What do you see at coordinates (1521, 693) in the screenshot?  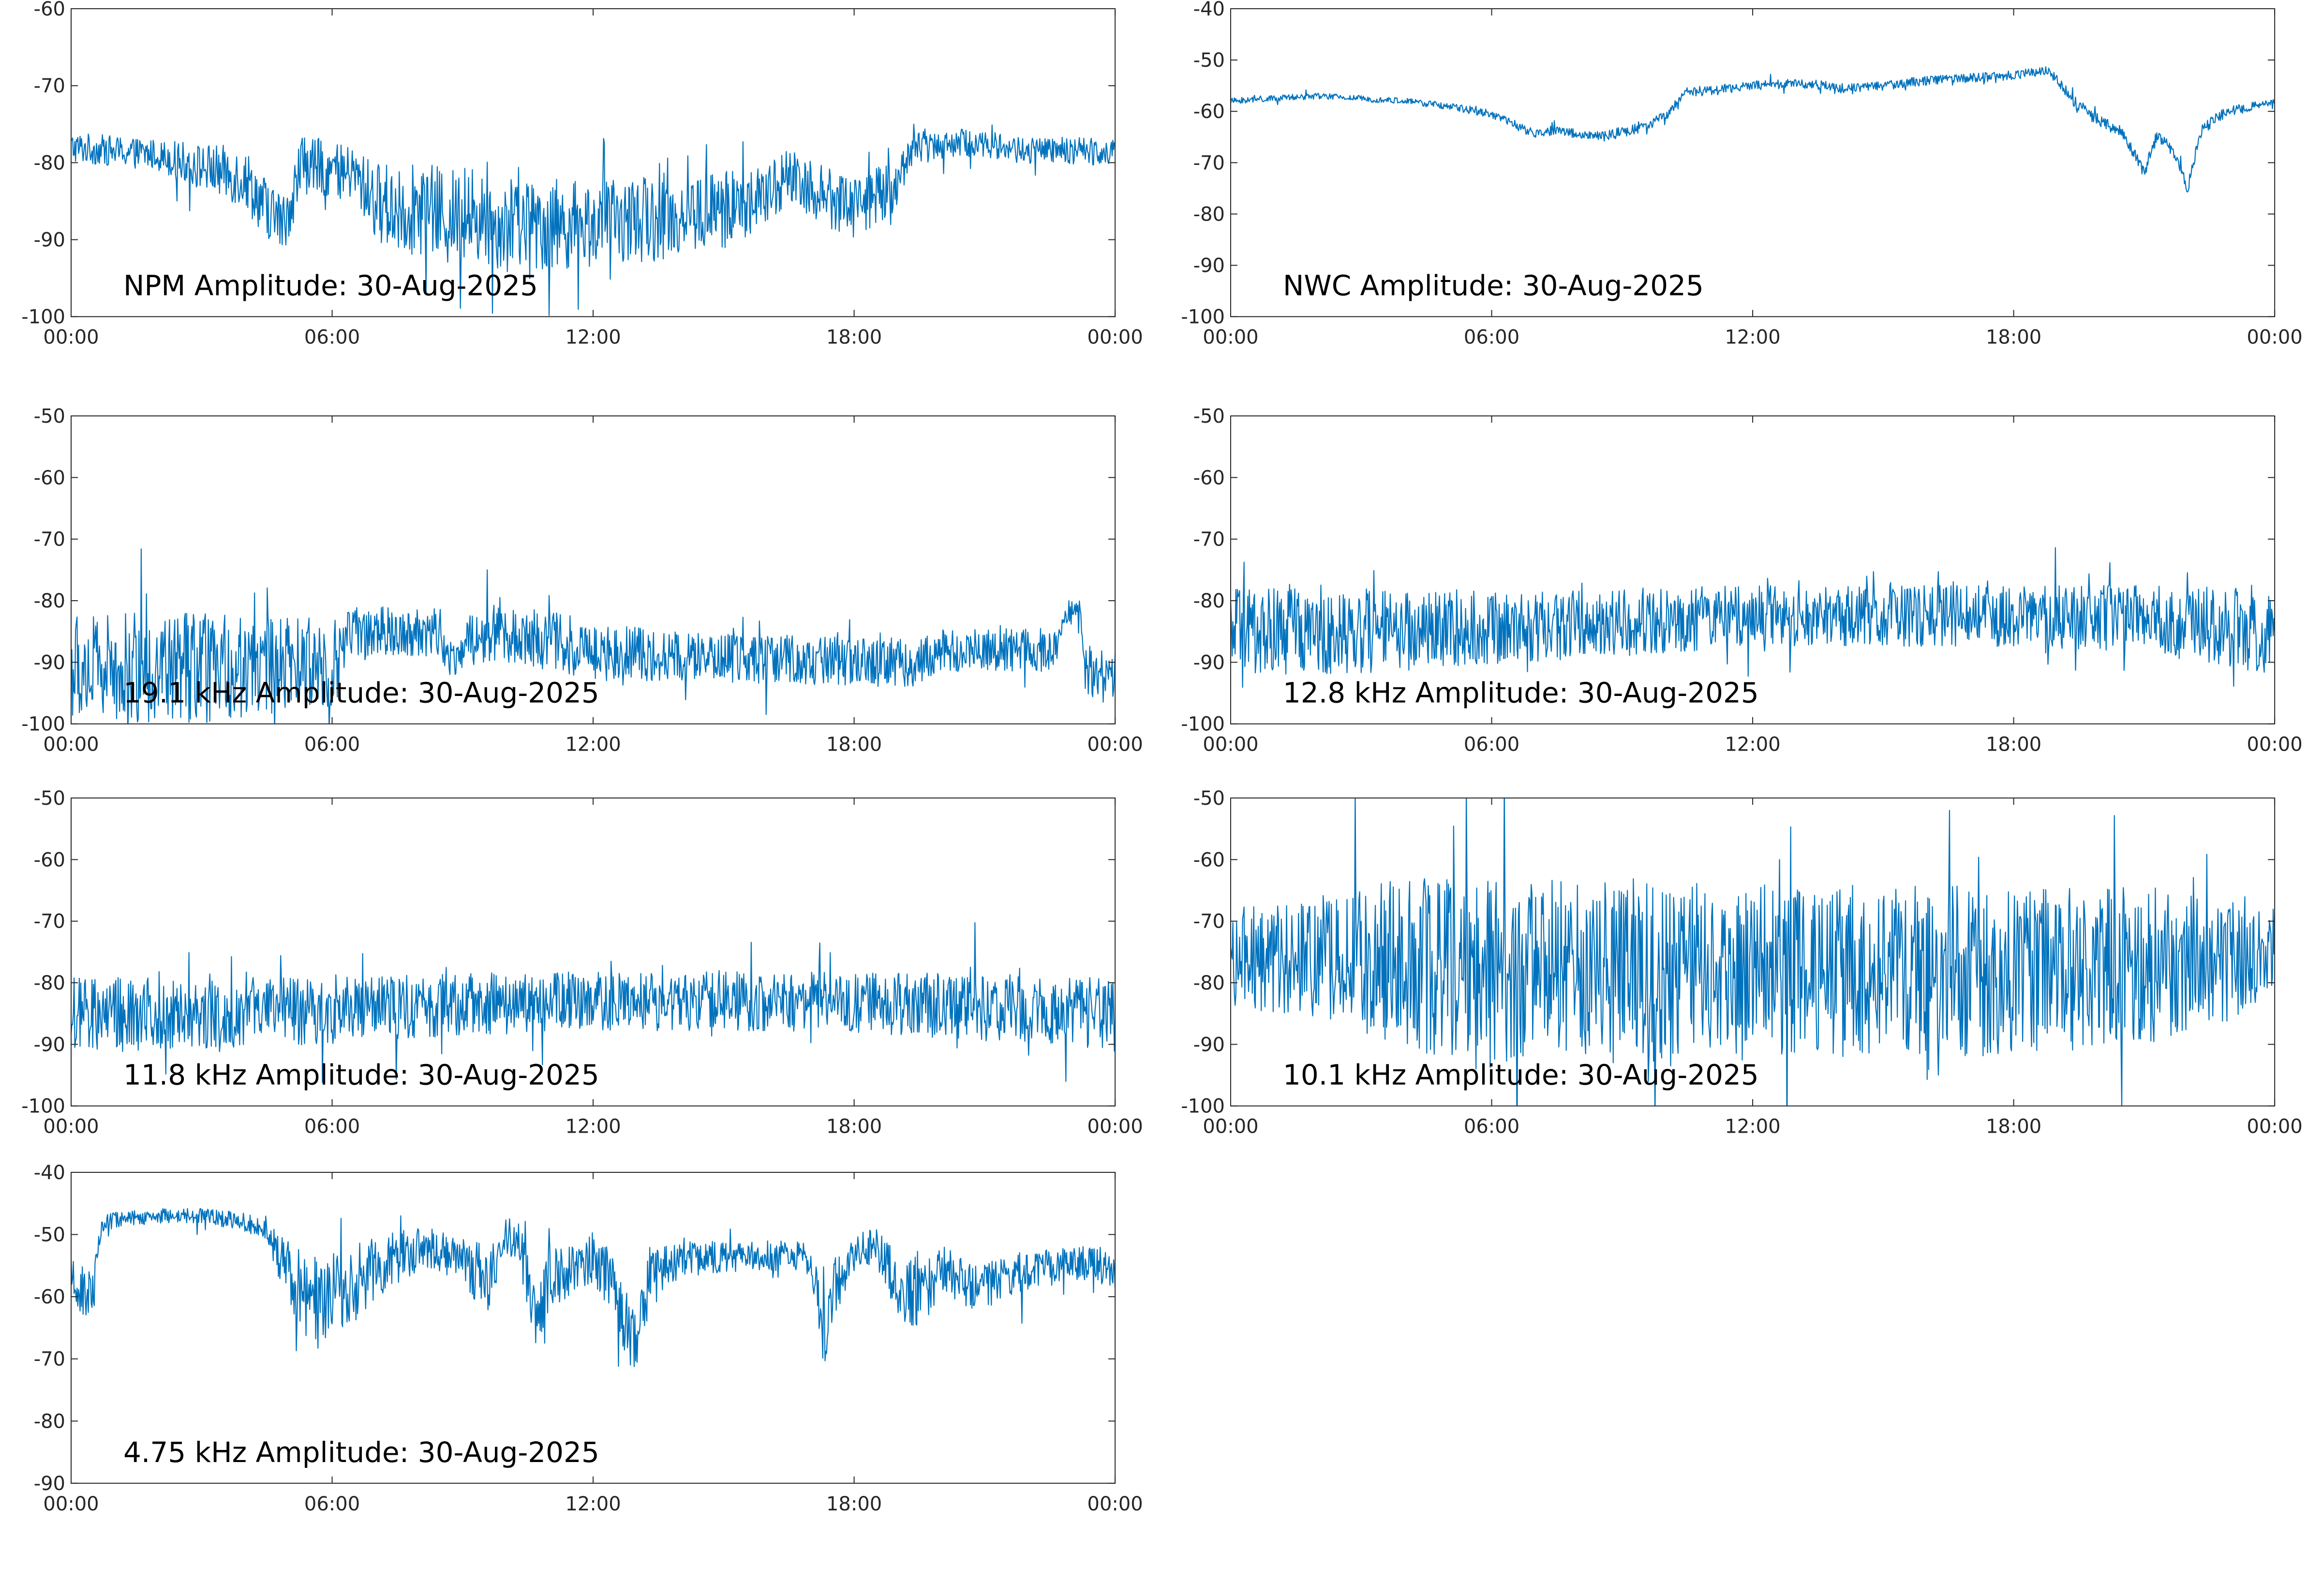 I see `panel-title: 12.8 kHz Amplitude: 30-Aug-2025` at bounding box center [1521, 693].